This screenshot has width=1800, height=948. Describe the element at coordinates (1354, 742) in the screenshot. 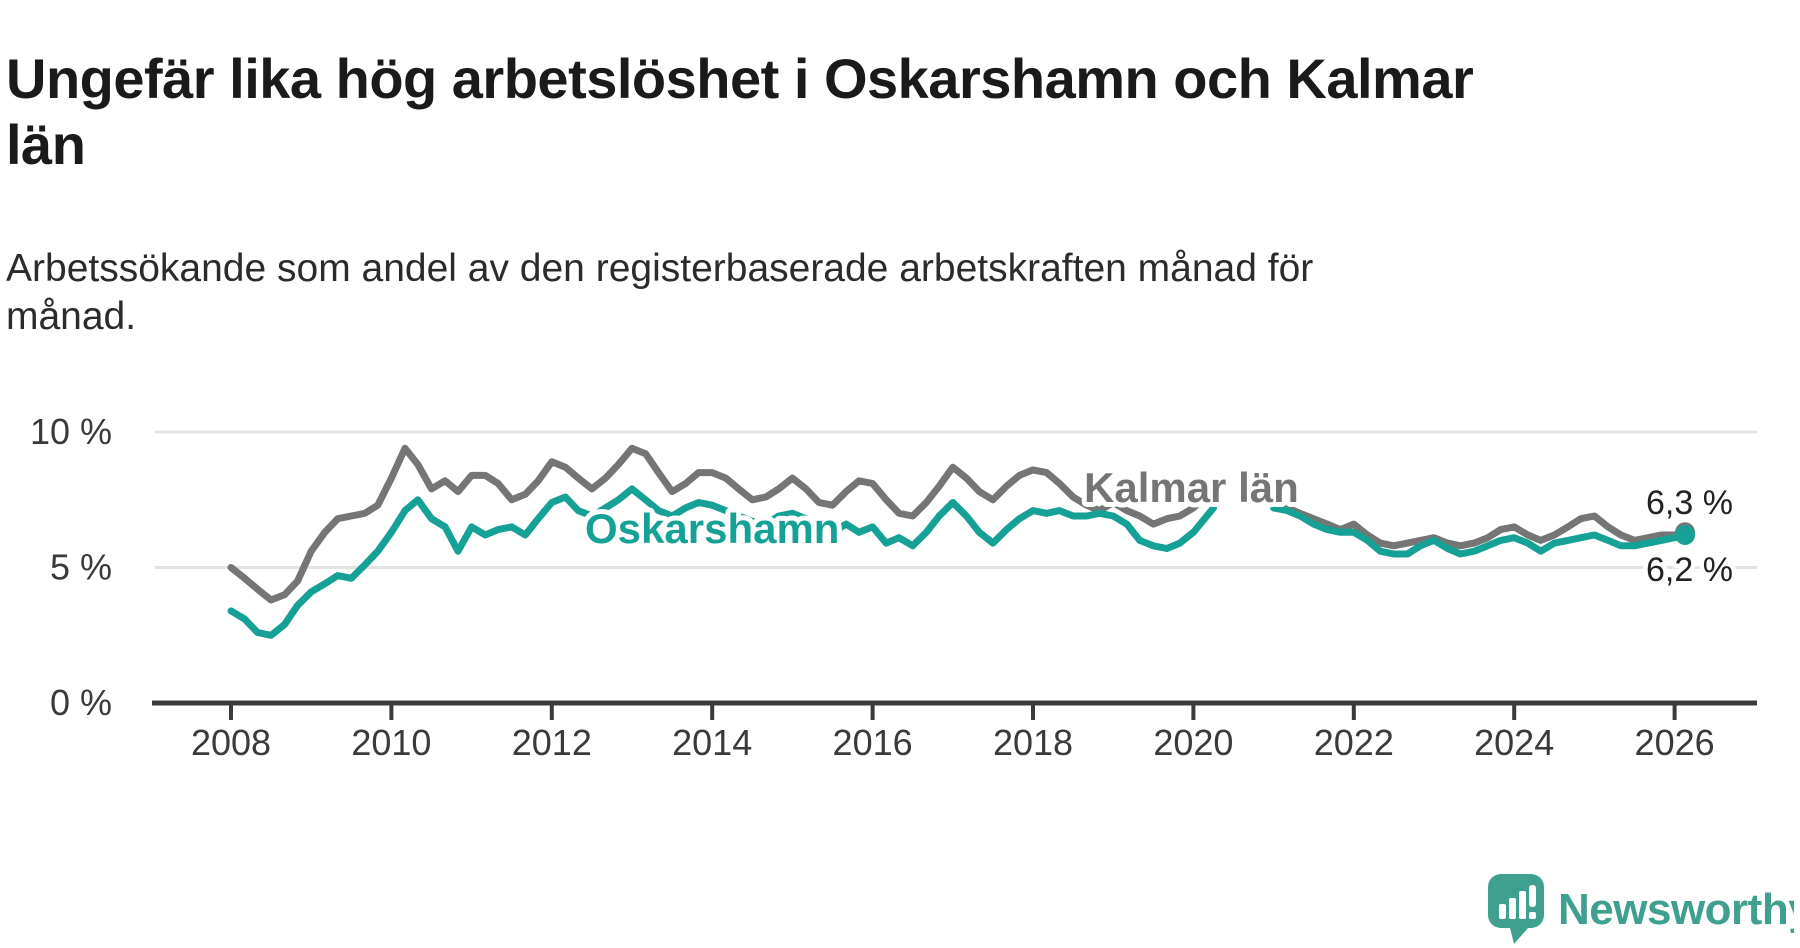

I see `x-tick-label: 2022` at that location.